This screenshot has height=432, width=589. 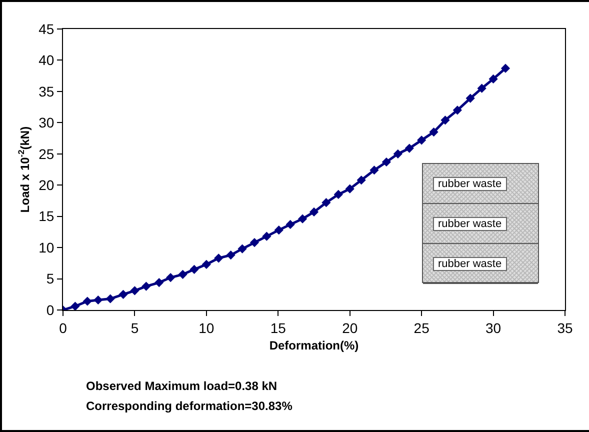 I want to click on text: Observed Maximum load=0.38 kN, so click(x=182, y=386).